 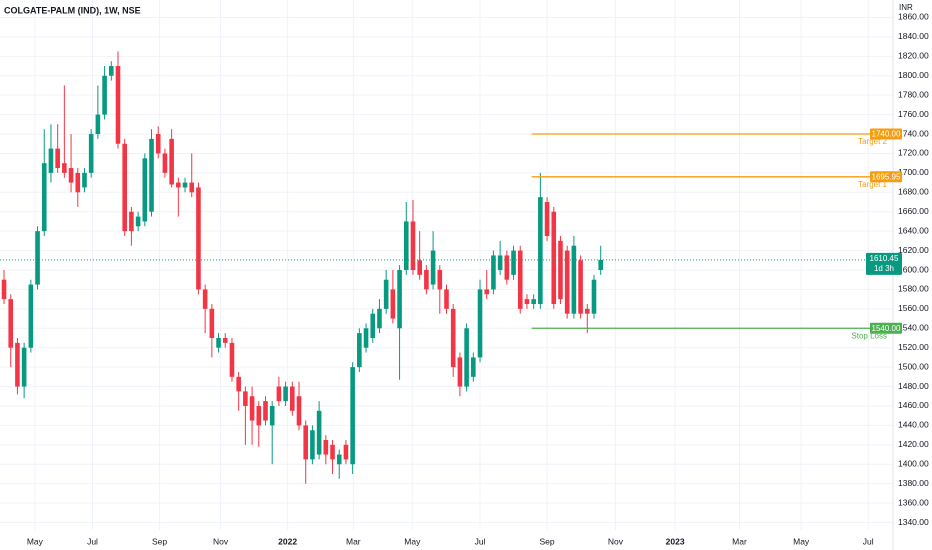 I want to click on y-tick-label: 1800.00, so click(x=913, y=75).